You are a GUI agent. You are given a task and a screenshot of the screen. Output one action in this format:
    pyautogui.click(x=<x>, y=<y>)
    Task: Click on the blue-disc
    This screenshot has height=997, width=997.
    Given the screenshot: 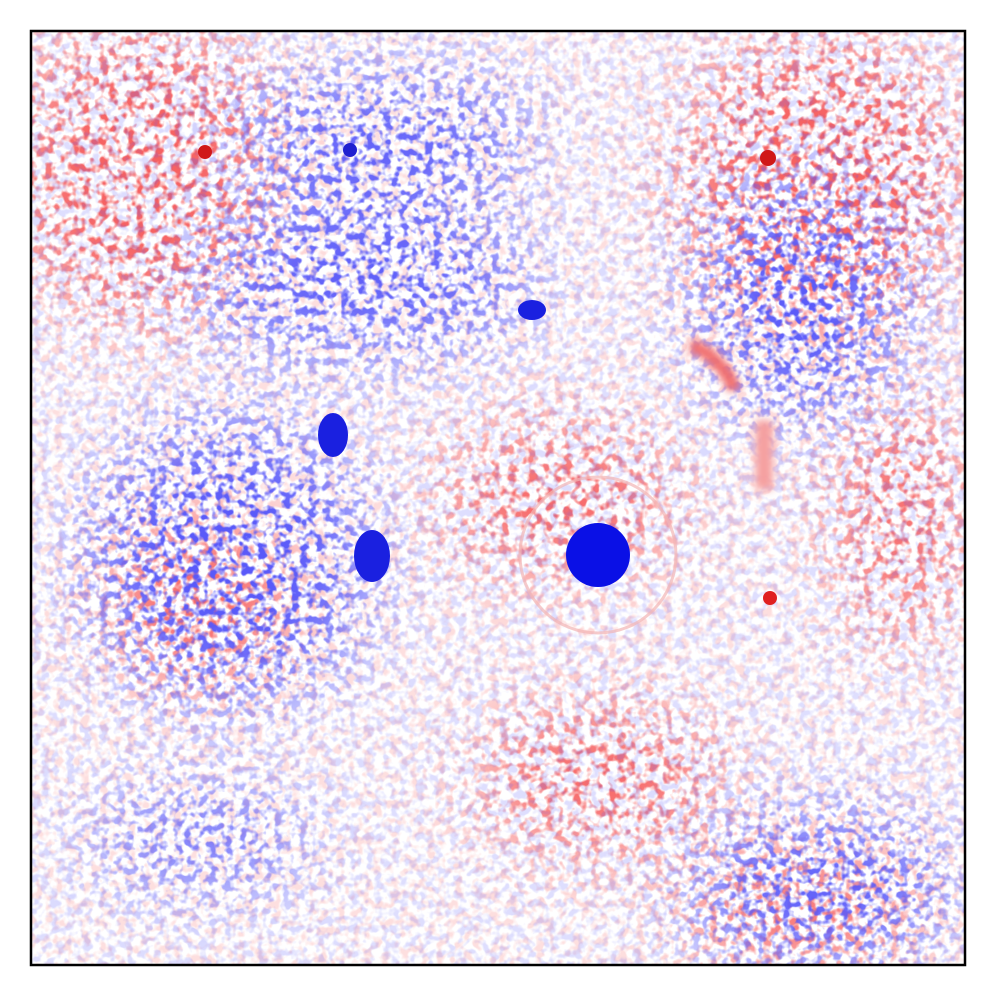 What is the action you would take?
    pyautogui.click(x=598, y=555)
    